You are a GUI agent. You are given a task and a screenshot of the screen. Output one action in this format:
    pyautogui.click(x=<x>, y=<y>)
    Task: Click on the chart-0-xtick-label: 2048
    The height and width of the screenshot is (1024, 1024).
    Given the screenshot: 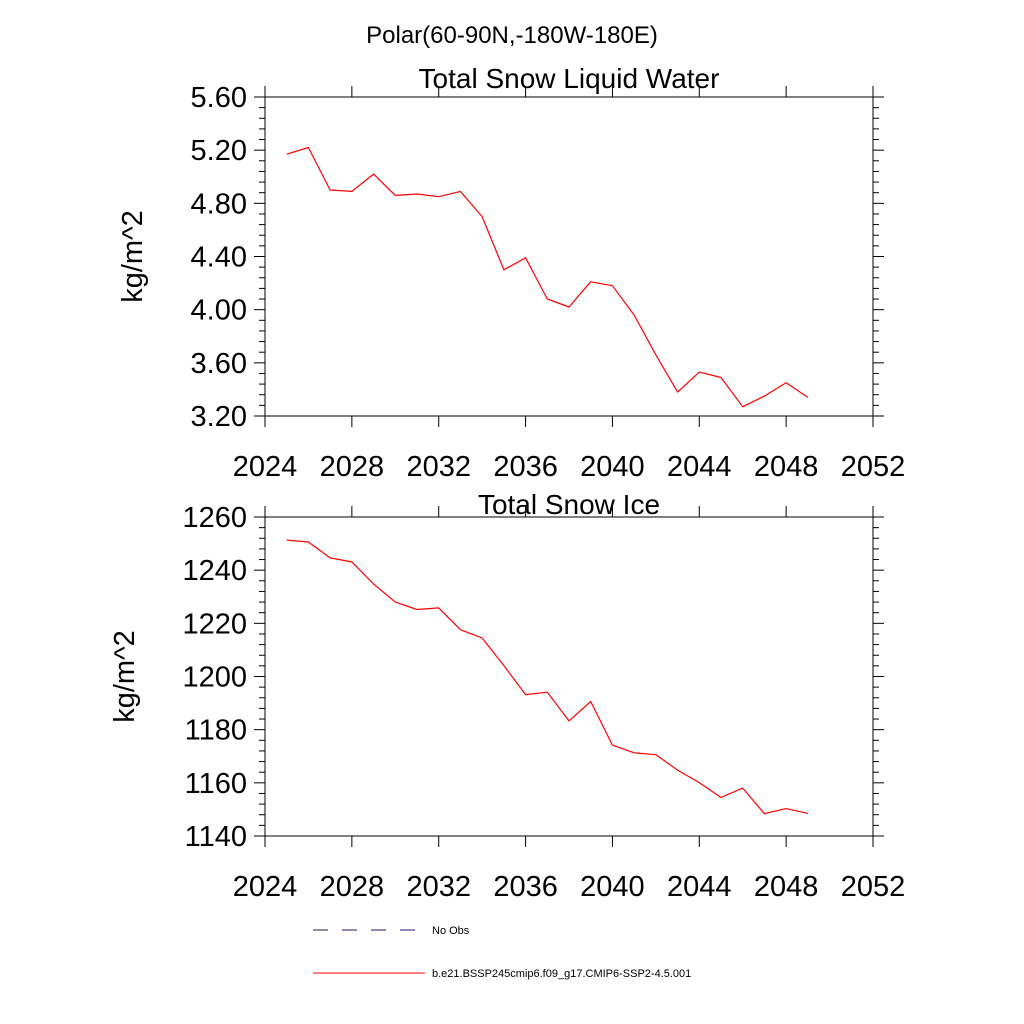 What is the action you would take?
    pyautogui.click(x=786, y=467)
    